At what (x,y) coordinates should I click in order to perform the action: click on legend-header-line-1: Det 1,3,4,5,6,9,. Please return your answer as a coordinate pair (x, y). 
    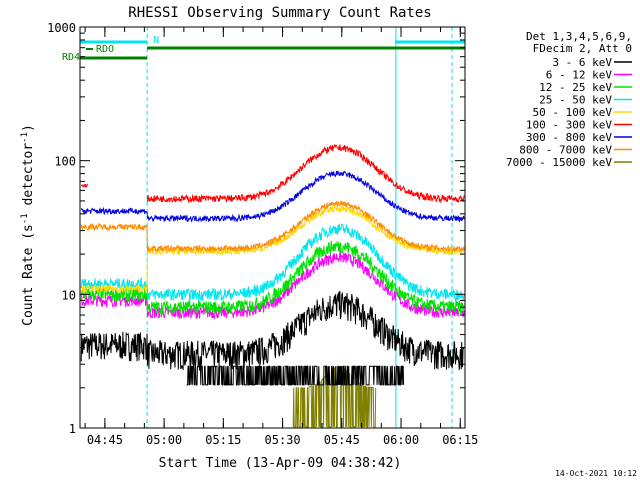
    Looking at the image, I should click on (579, 36).